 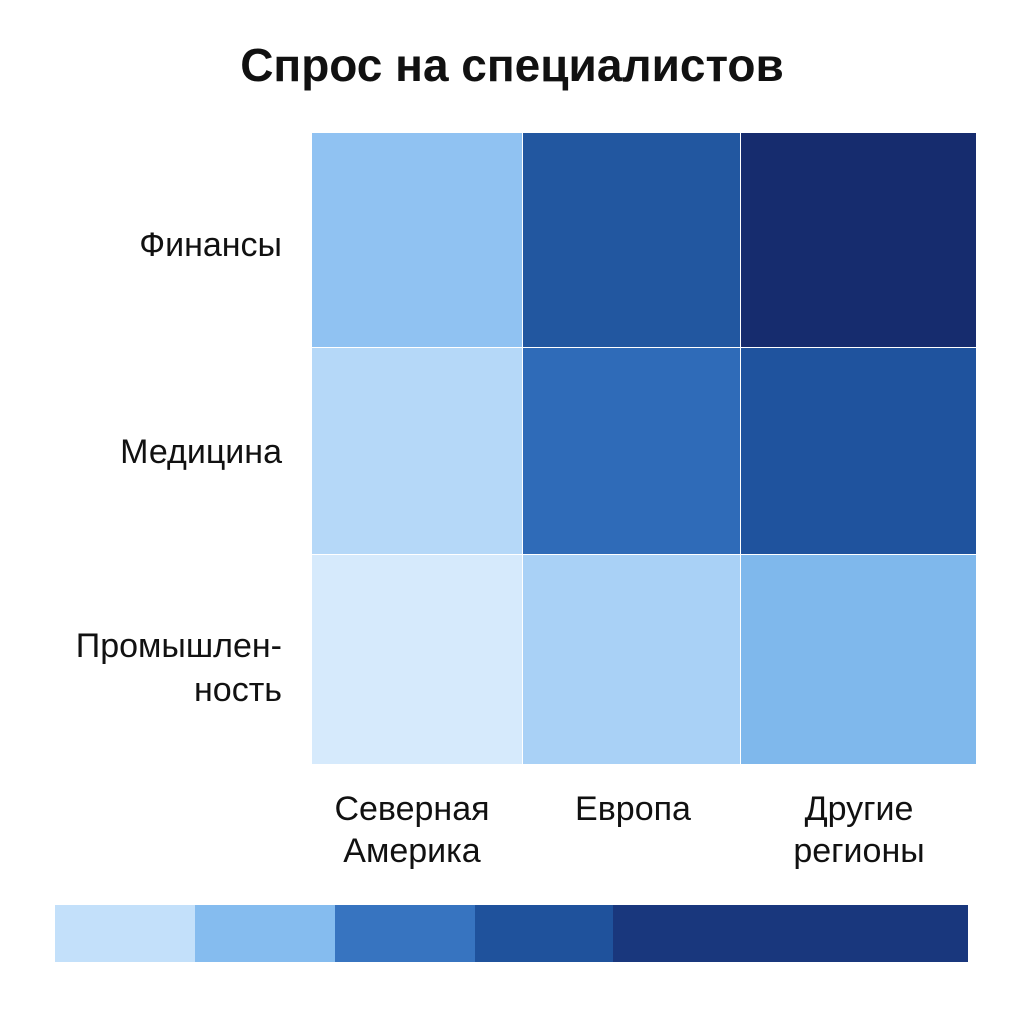 I want to click on column-label: Другие регионы, so click(x=859, y=830).